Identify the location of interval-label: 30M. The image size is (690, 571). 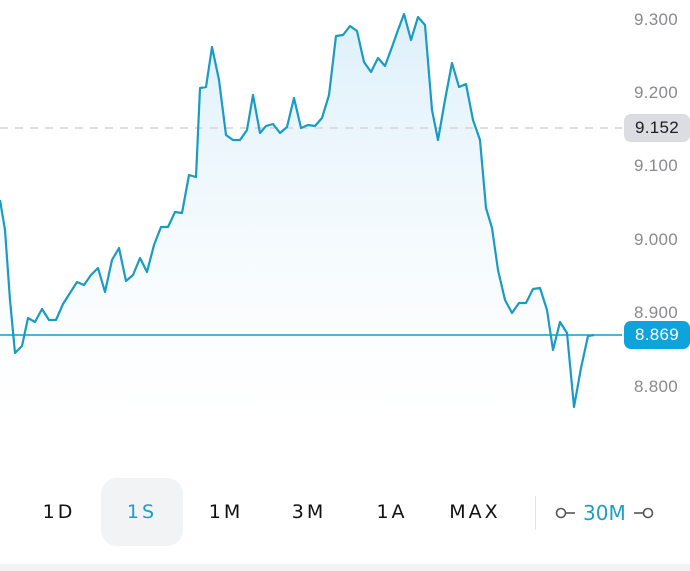
(604, 513).